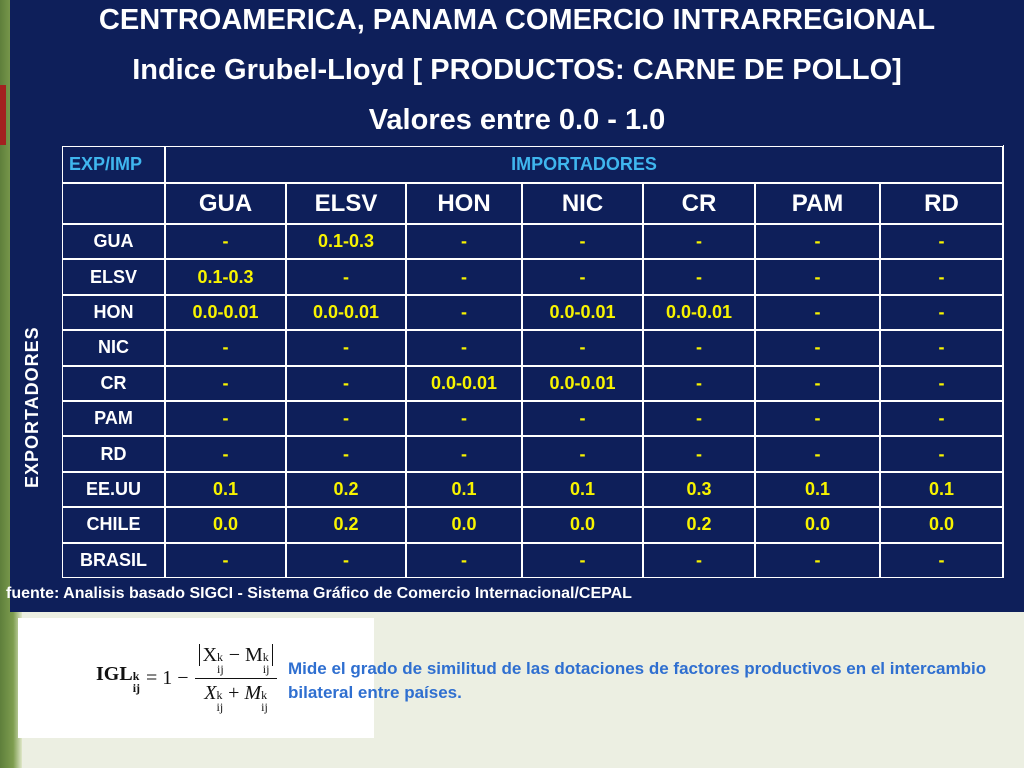 The height and width of the screenshot is (768, 1024). What do you see at coordinates (464, 203) in the screenshot?
I see `column-header-hon: HON` at bounding box center [464, 203].